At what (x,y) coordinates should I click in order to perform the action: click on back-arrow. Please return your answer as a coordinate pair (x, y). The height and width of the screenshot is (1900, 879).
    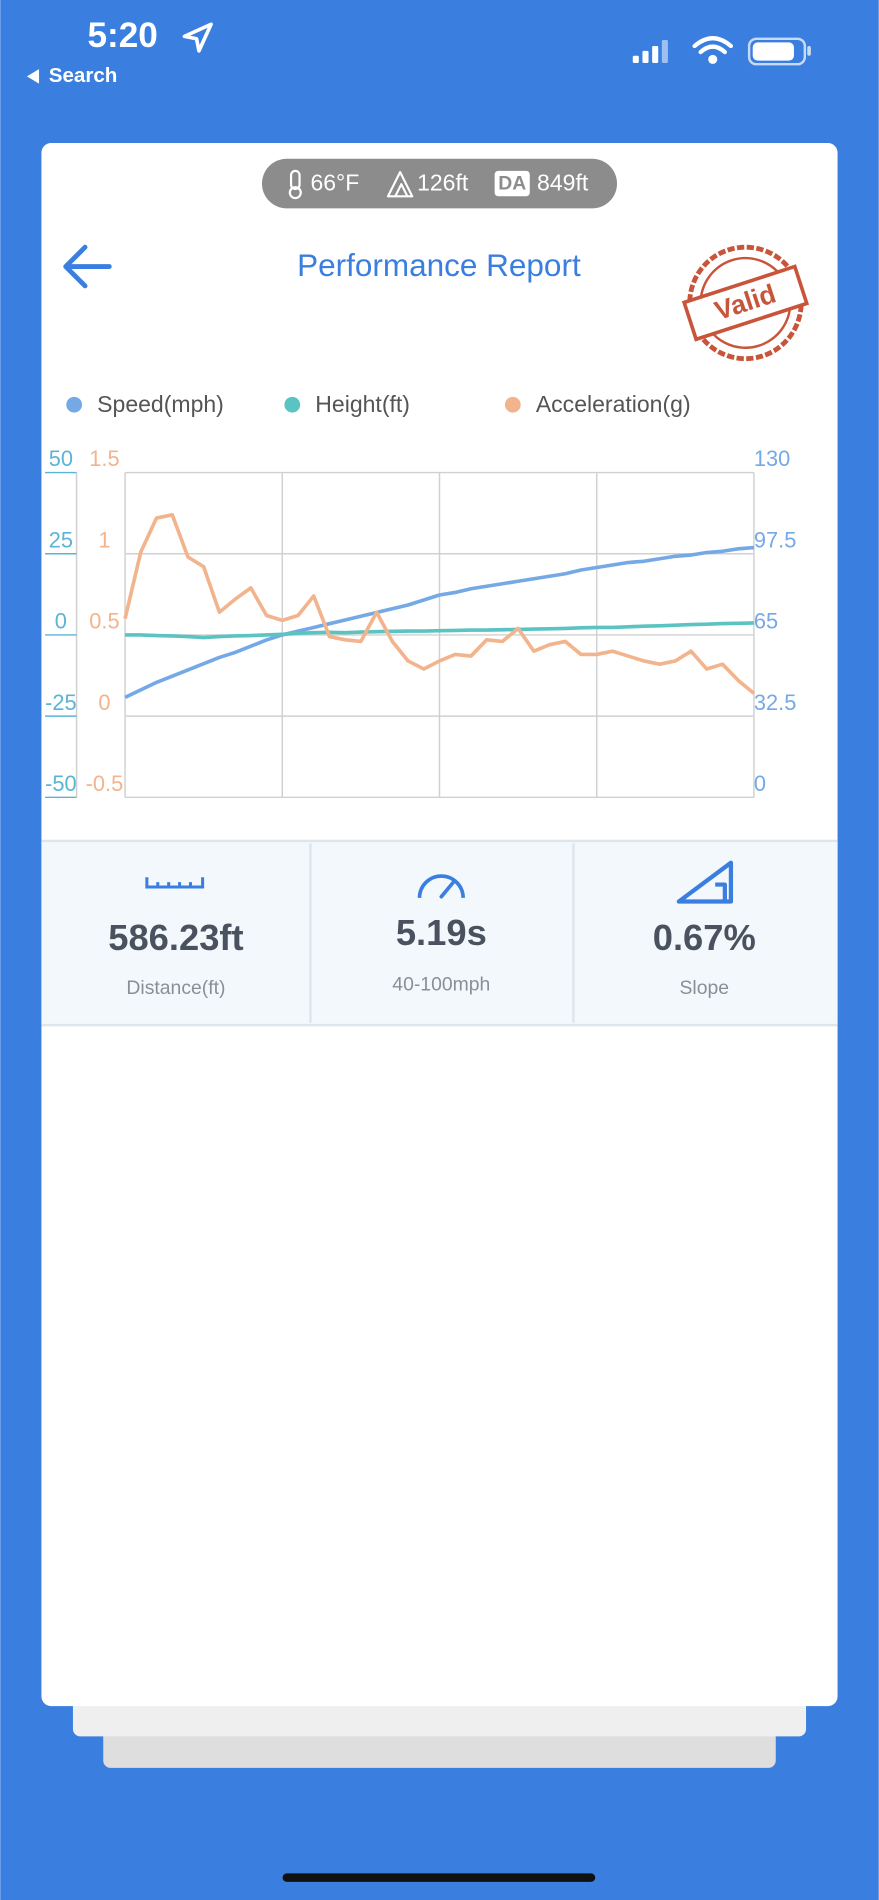
    Looking at the image, I should click on (87, 266).